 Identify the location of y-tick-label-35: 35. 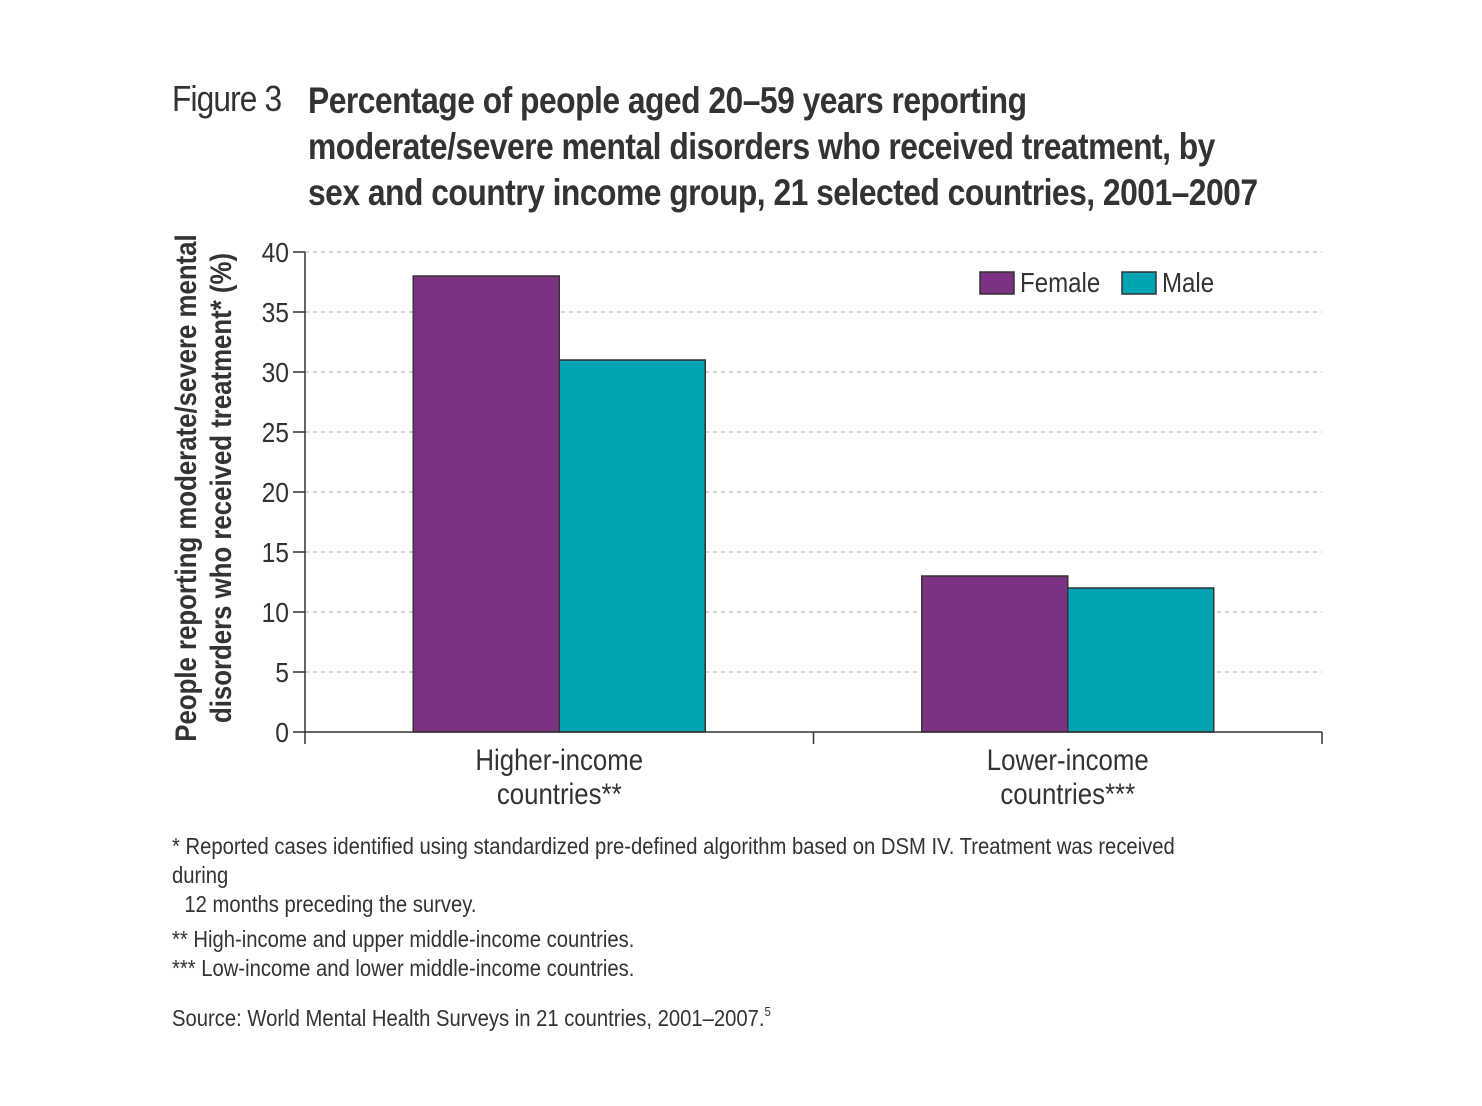
(275, 313).